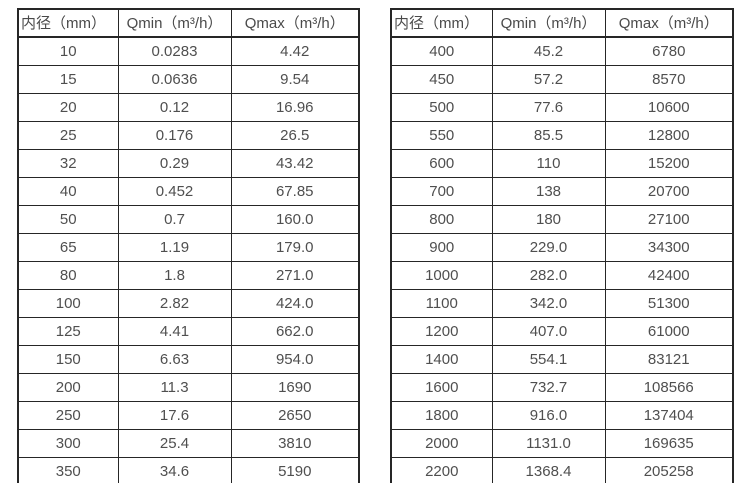 The image size is (750, 483). Describe the element at coordinates (548, 331) in the screenshot. I see `table-cell-qmin: 407.0` at that location.